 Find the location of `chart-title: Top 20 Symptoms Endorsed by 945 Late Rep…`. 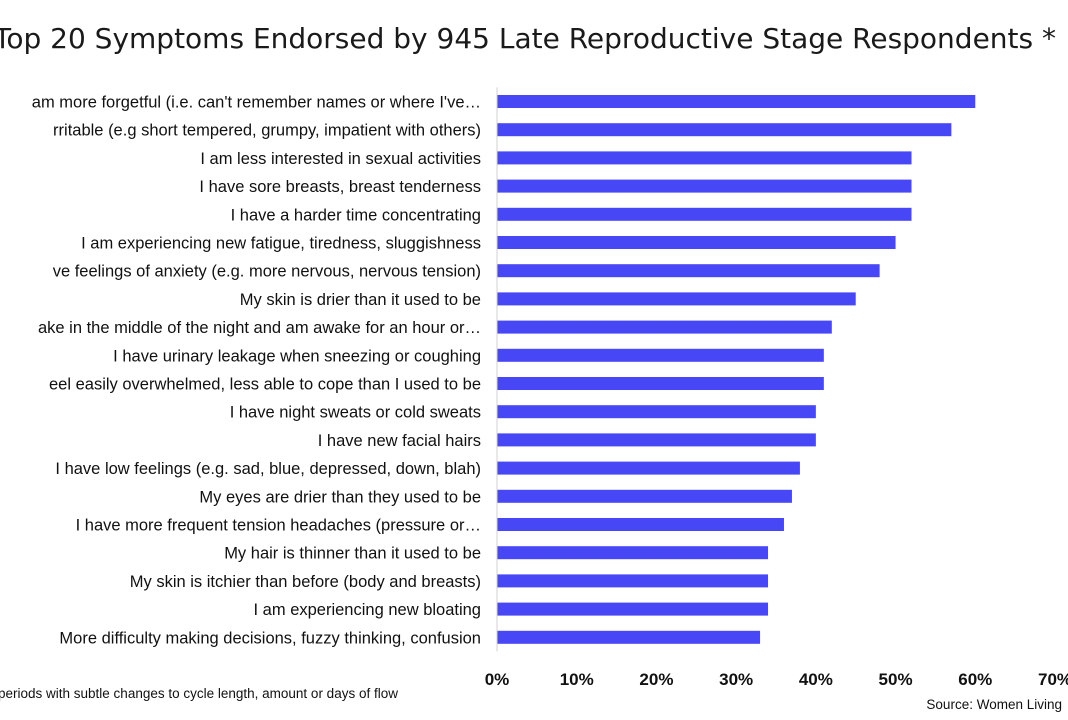

chart-title: Top 20 Symptoms Endorsed by 945 Late Rep… is located at coordinates (528, 38).